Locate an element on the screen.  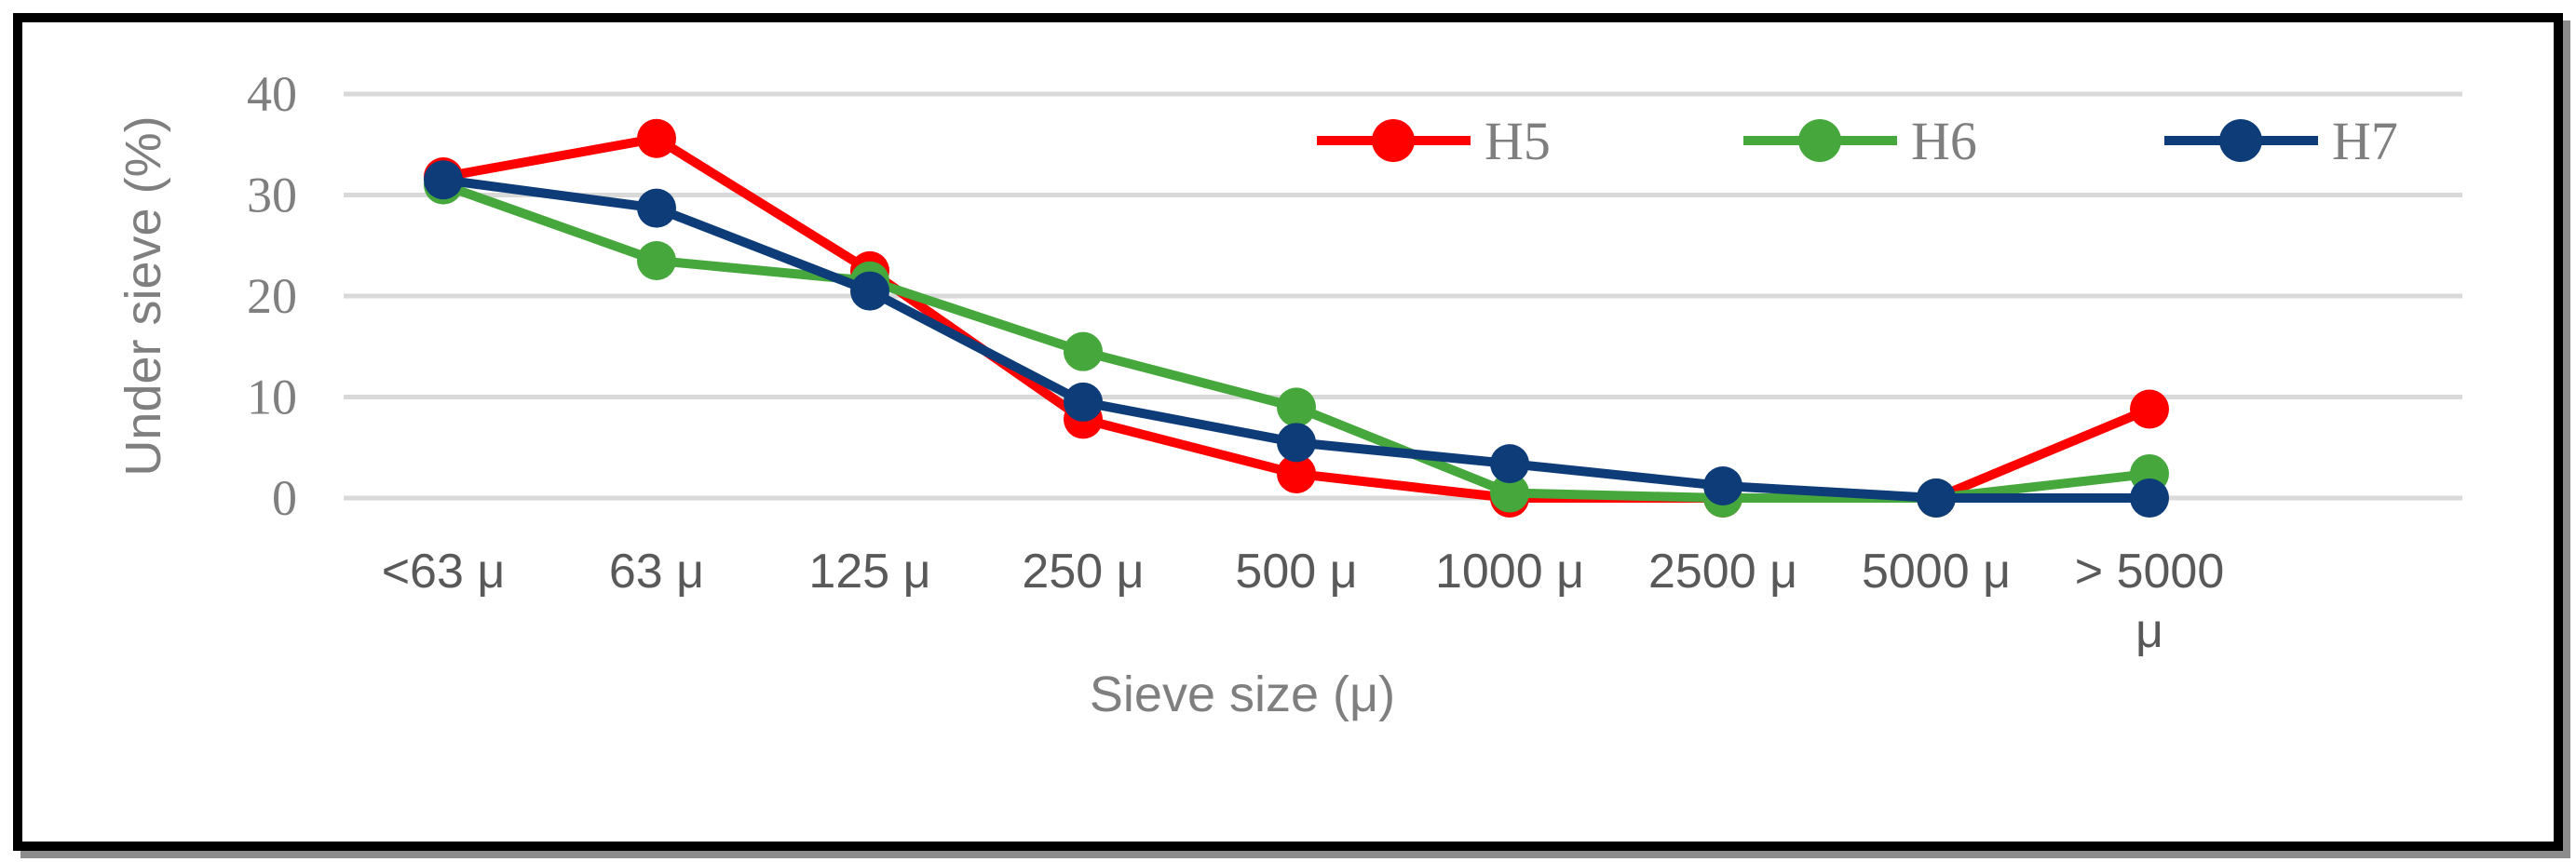
y-tick-label: 20 is located at coordinates (272, 296).